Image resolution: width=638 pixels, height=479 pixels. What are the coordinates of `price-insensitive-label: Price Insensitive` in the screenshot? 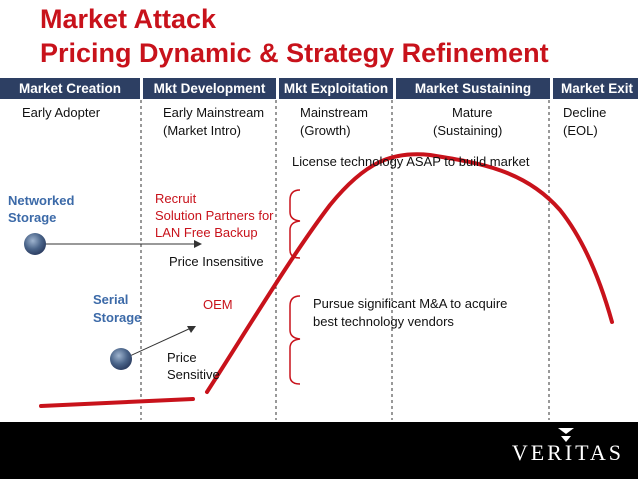 It's located at (216, 261).